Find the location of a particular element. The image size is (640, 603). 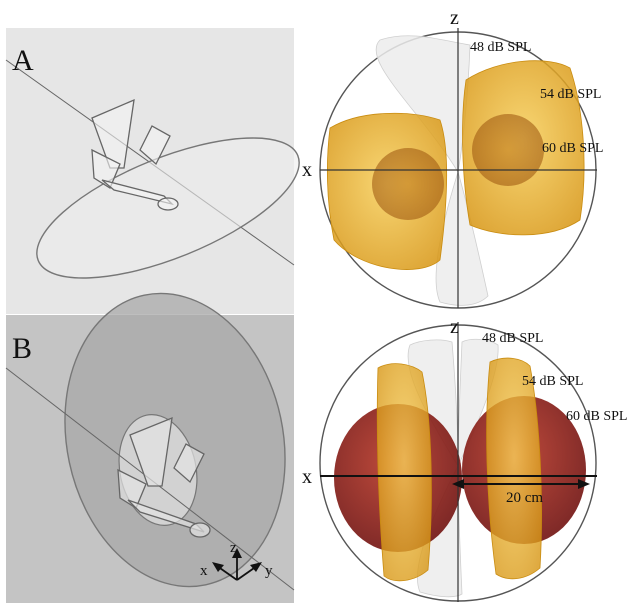

legend-x-label: x is located at coordinates (204, 571).